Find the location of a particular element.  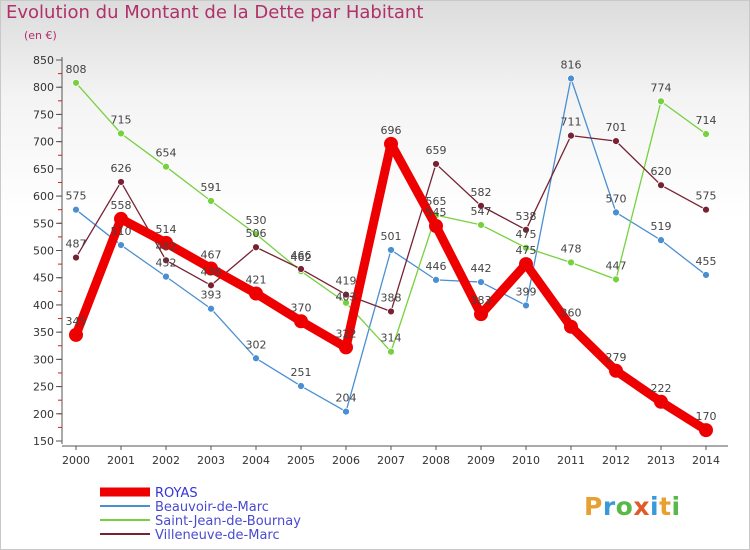

data-label: 626 is located at coordinates (121, 168).